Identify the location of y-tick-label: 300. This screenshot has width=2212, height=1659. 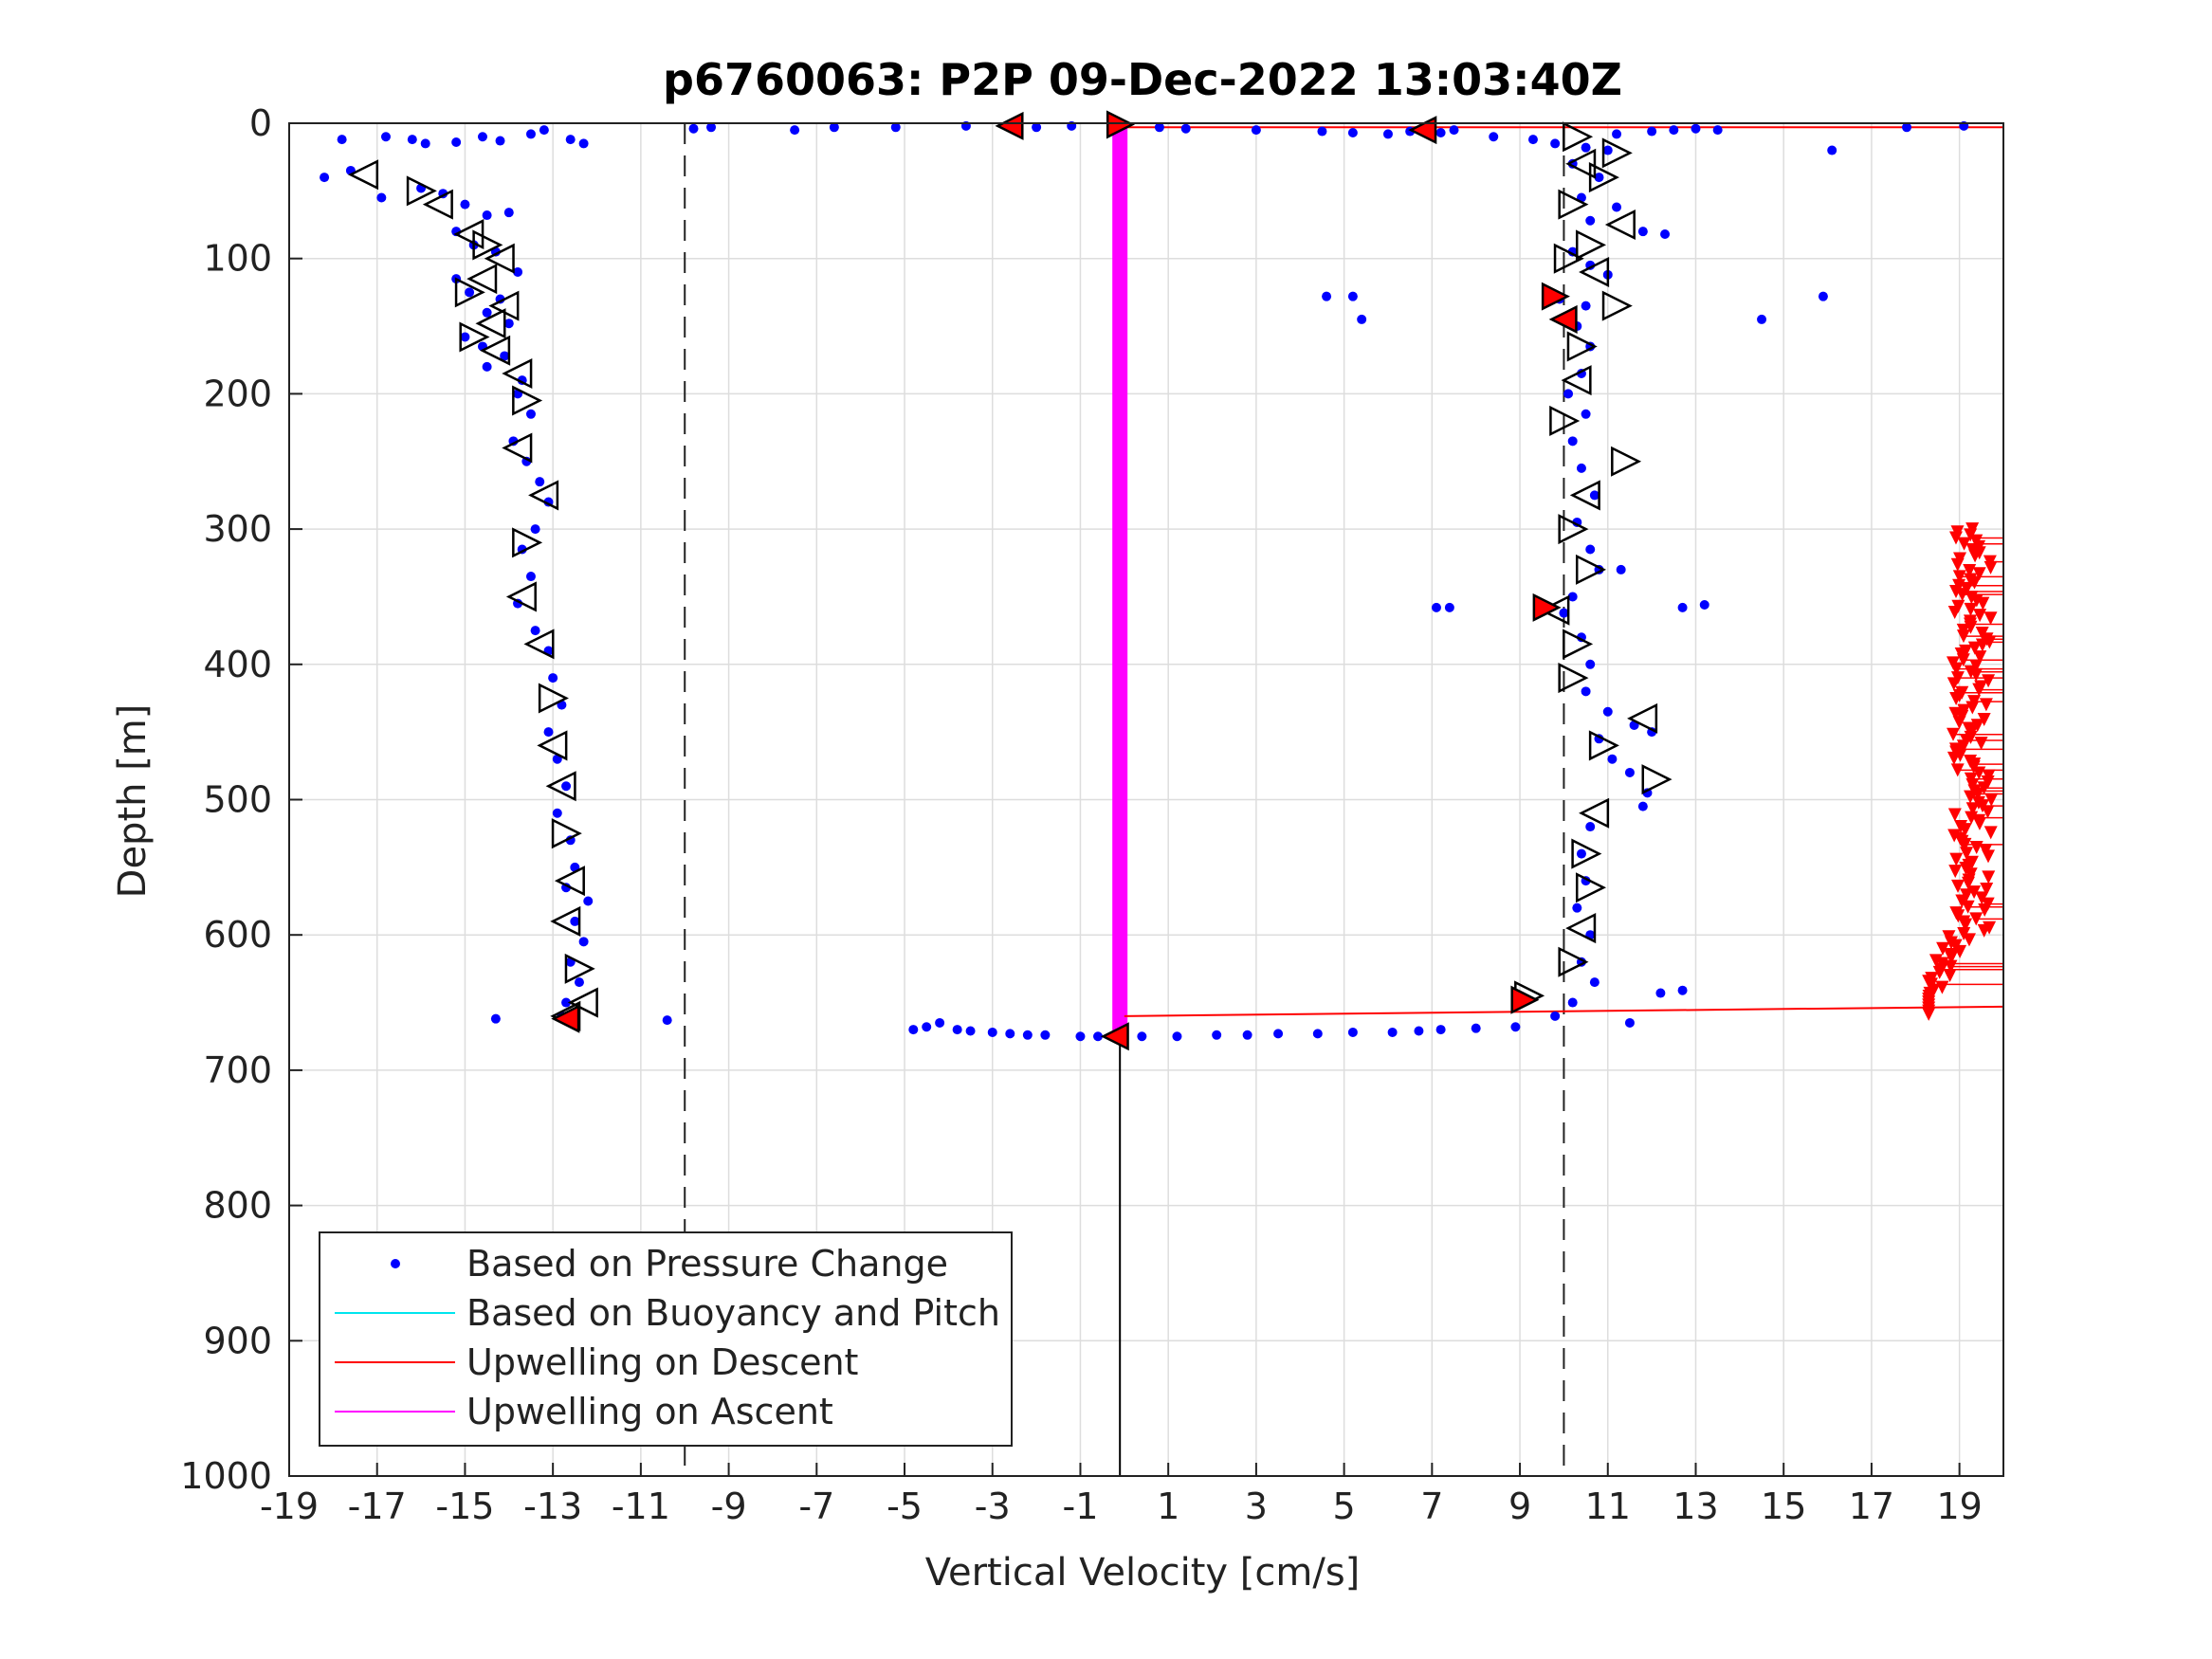
(237, 529).